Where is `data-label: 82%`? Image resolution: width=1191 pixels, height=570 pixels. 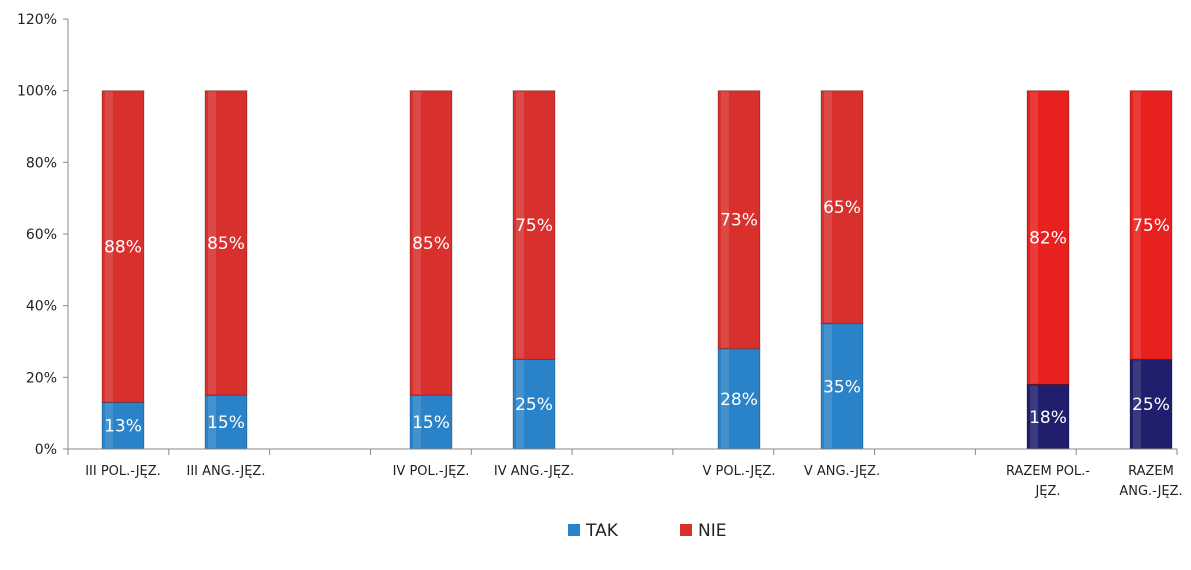 data-label: 82% is located at coordinates (1048, 239).